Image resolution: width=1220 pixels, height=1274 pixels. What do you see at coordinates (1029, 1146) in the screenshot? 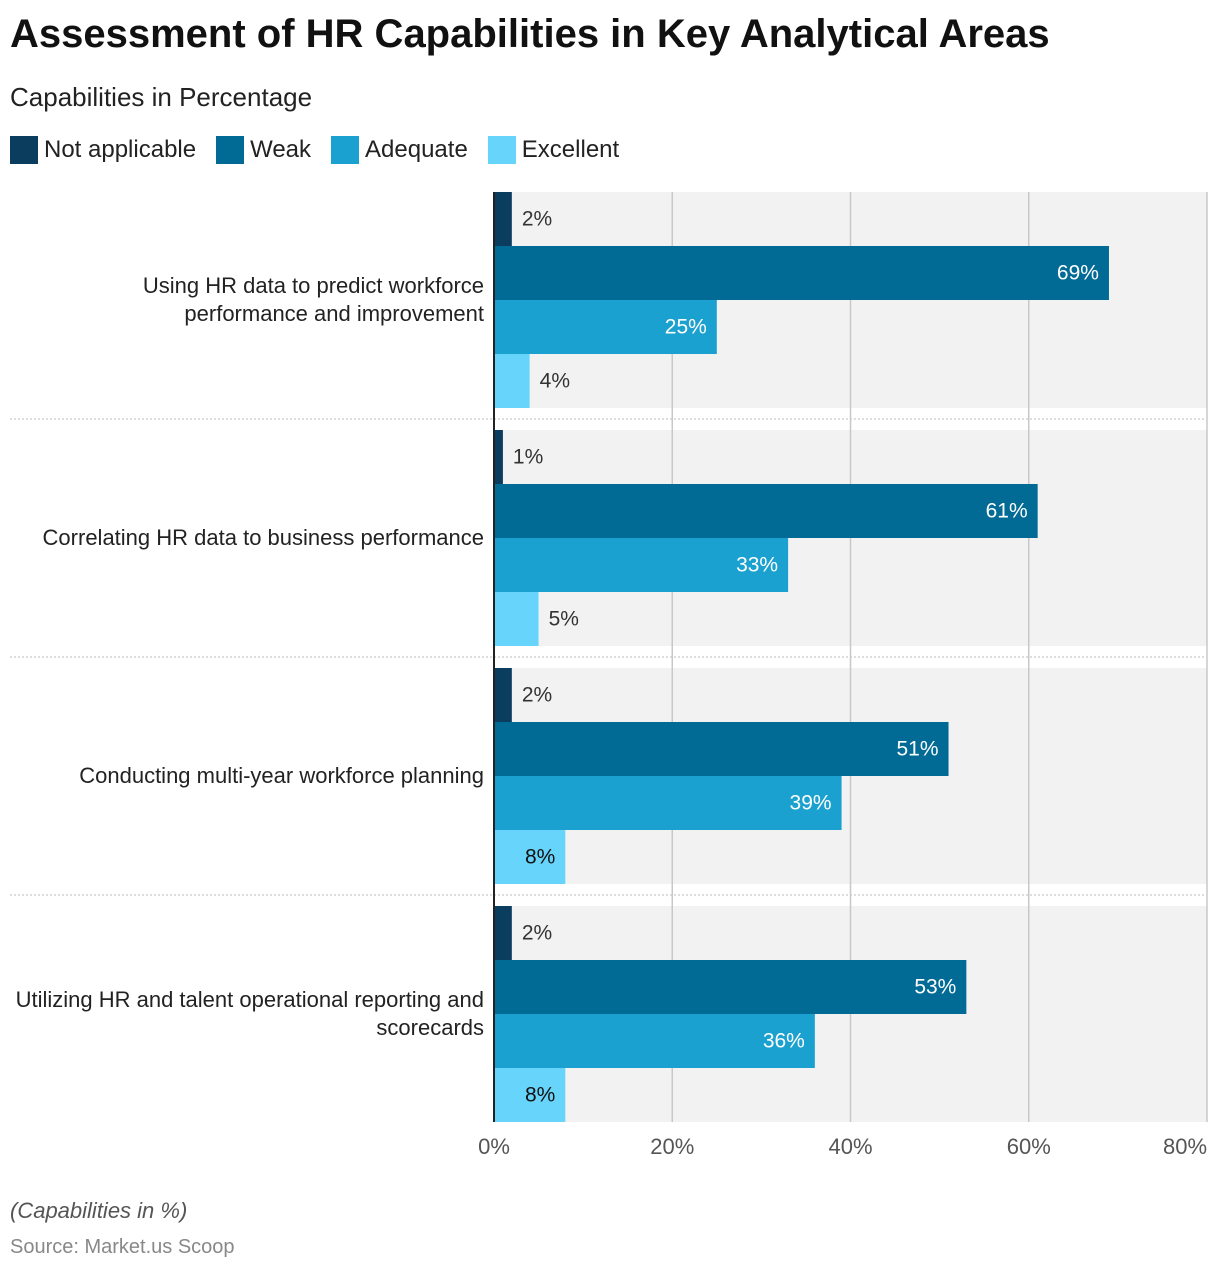
I see `x-tick-label: 60%` at bounding box center [1029, 1146].